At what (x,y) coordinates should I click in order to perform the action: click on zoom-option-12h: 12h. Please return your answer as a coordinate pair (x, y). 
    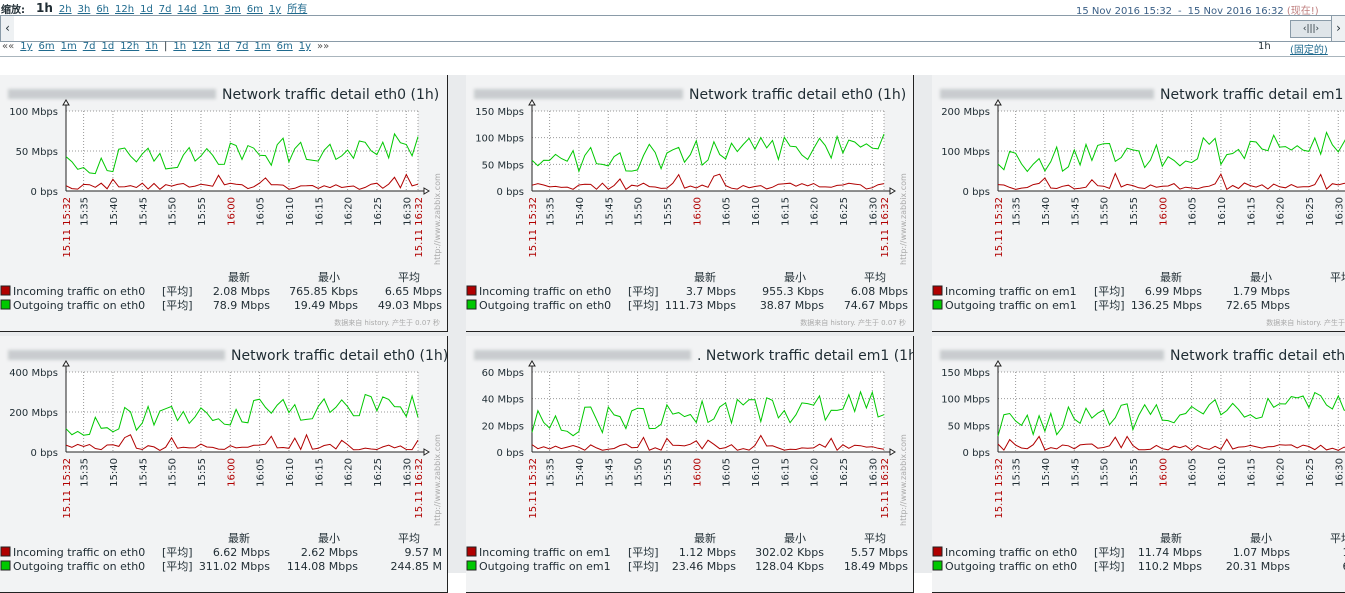
    Looking at the image, I should click on (124, 9).